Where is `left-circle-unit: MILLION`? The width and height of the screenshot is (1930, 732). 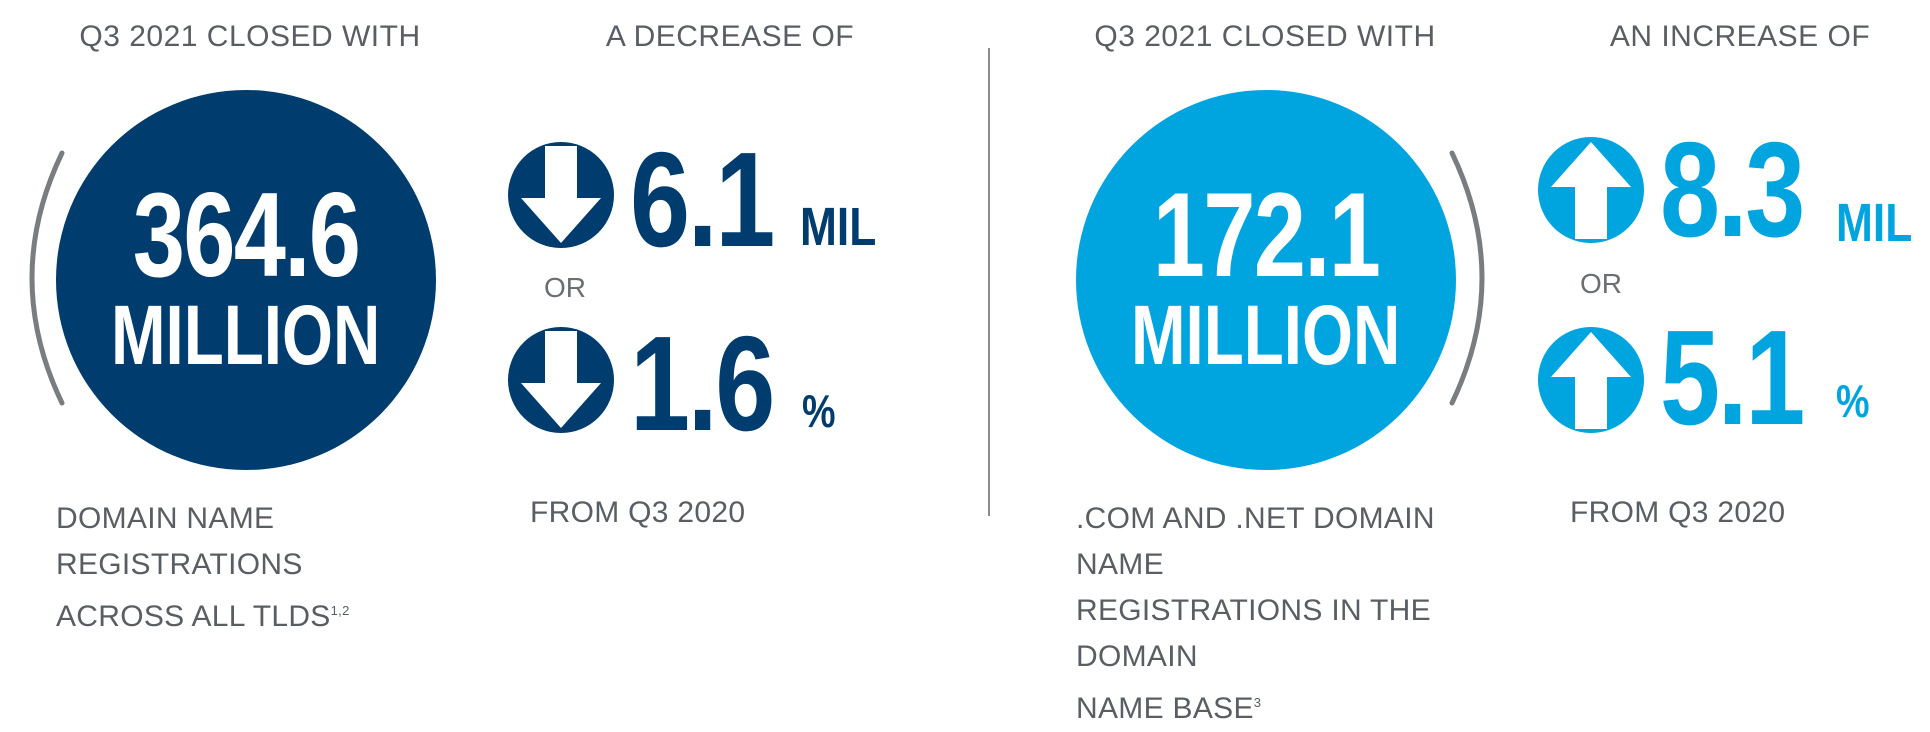 left-circle-unit: MILLION is located at coordinates (246, 335).